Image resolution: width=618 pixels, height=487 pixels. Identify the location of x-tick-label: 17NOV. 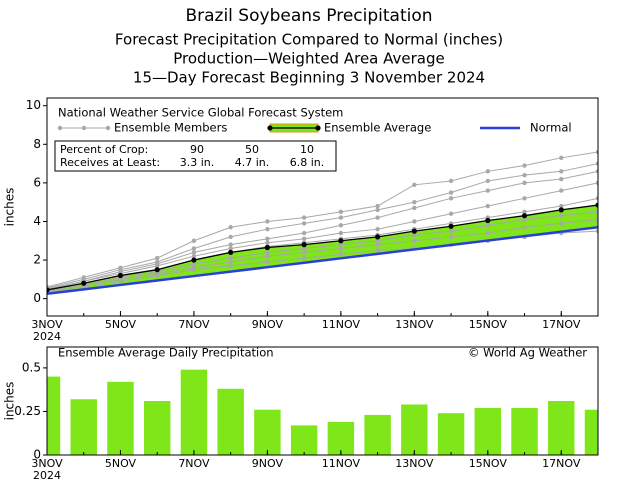
(561, 463).